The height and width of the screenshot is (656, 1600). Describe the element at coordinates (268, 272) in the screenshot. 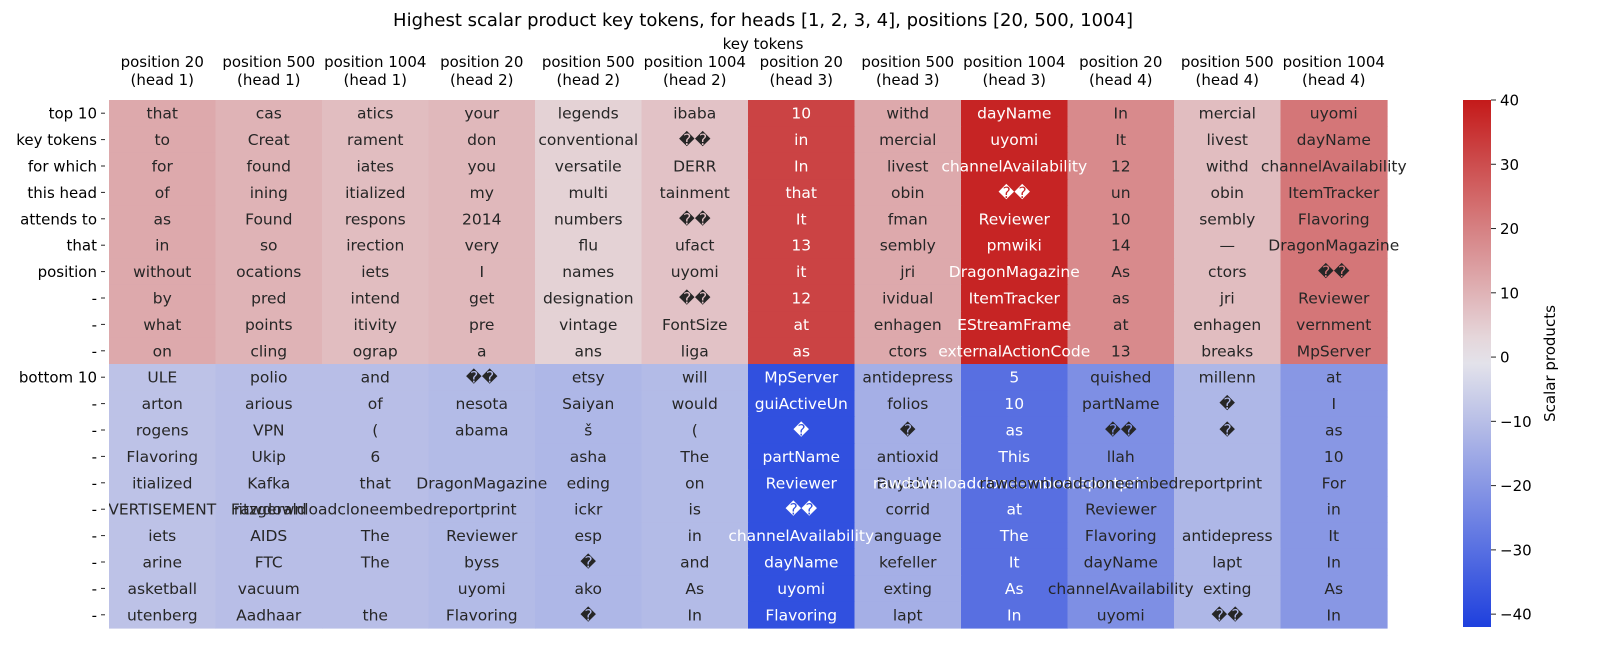

I see `cell-token: ocations` at that location.